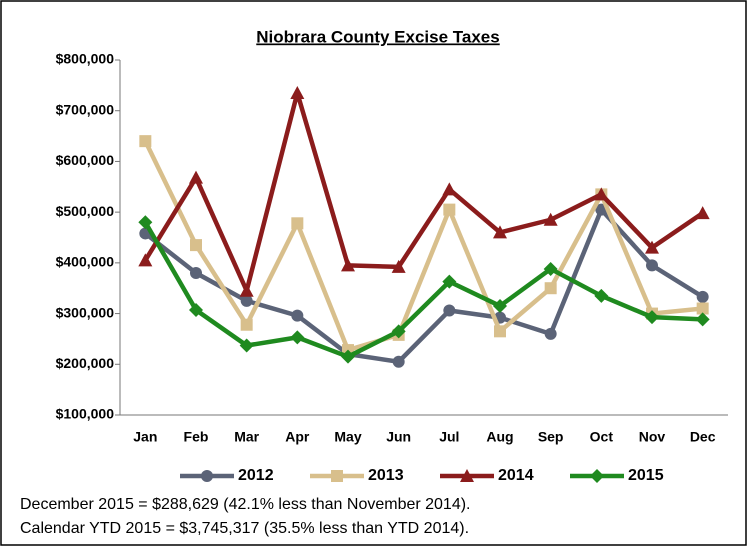  I want to click on y-tick-label: $600,000, so click(85, 160).